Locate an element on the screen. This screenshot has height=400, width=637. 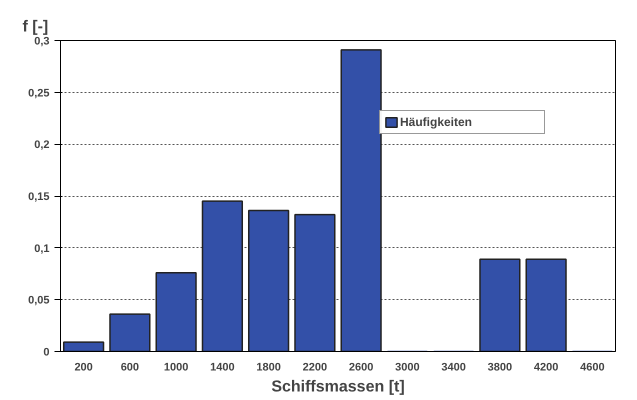
y-tick-label: 0 is located at coordinates (46, 352).